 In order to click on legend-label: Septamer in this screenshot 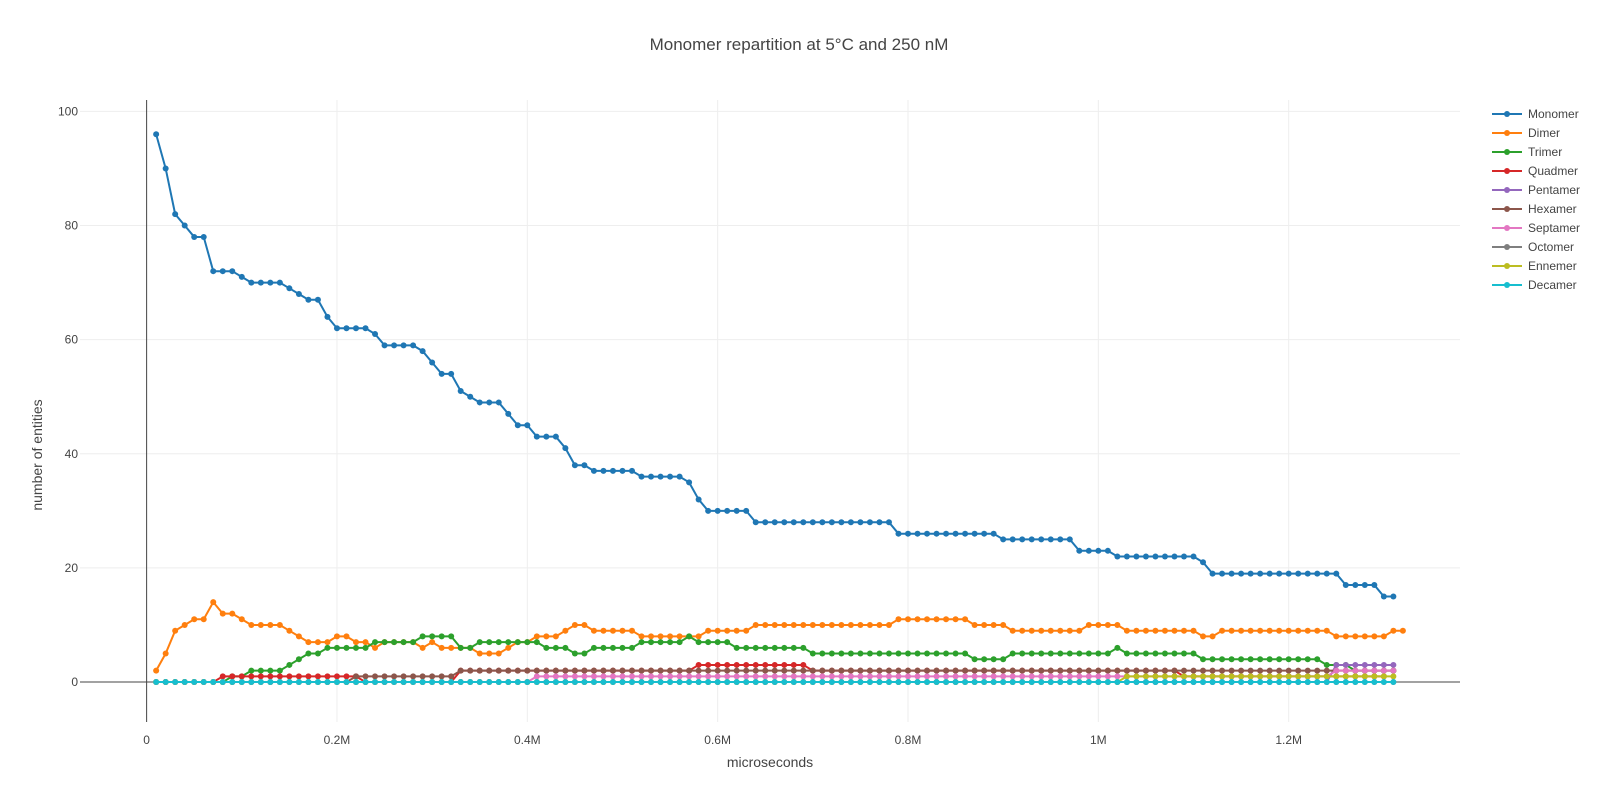, I will do `click(1554, 228)`.